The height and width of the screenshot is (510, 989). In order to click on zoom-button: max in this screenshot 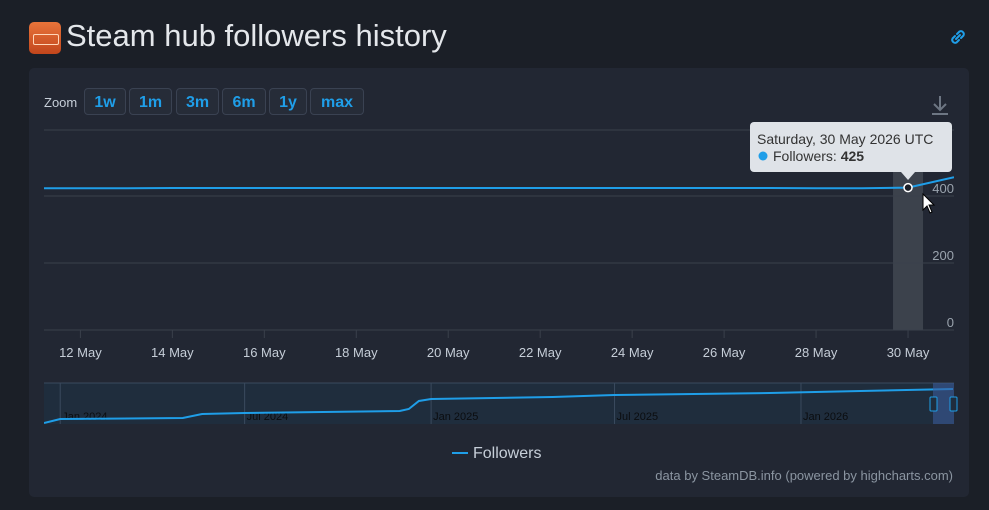, I will do `click(337, 101)`.